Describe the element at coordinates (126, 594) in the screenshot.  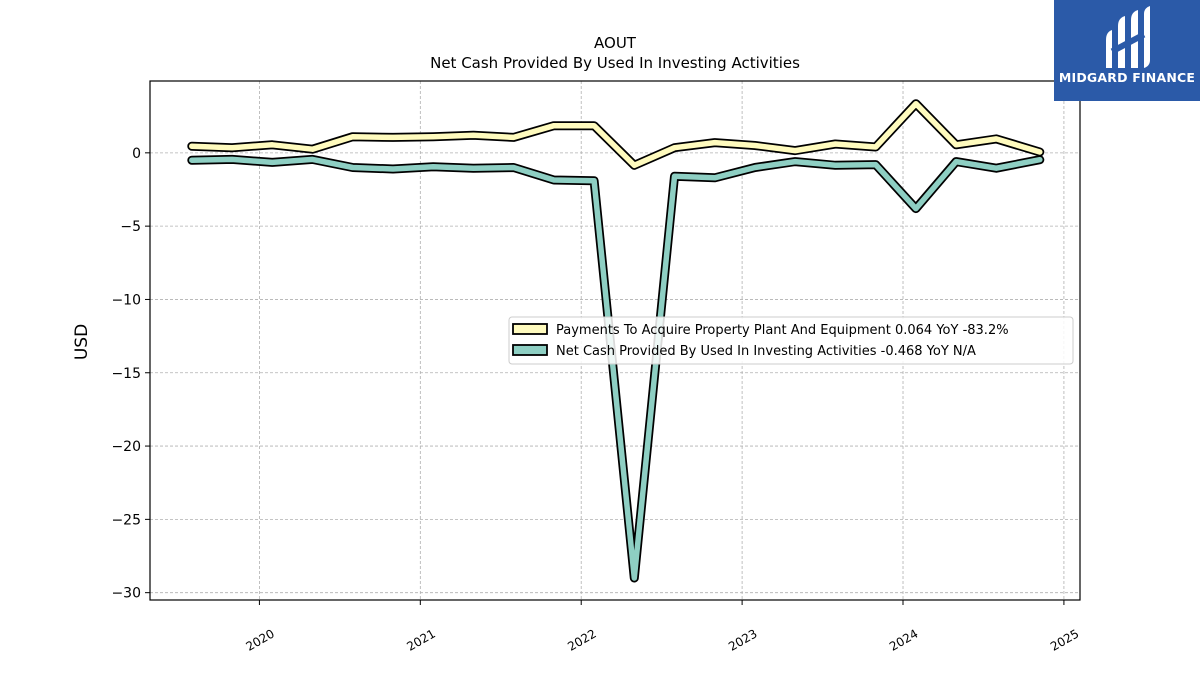
I see `y-tick-label: −30` at that location.